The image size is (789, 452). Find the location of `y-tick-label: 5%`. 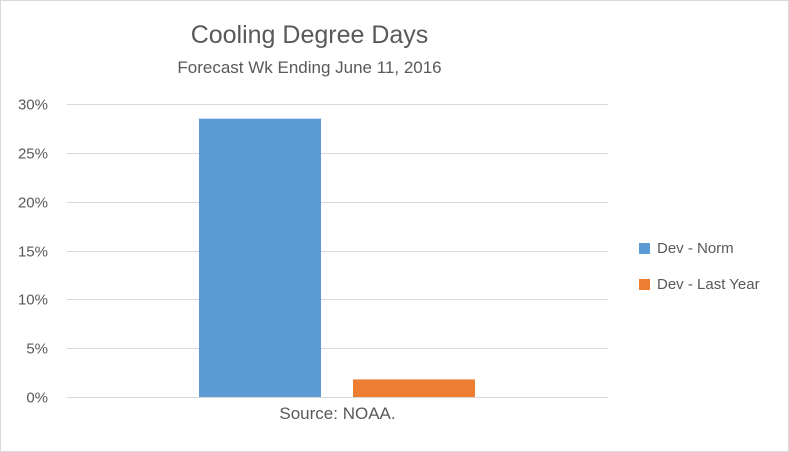

y-tick-label: 5% is located at coordinates (37, 349).